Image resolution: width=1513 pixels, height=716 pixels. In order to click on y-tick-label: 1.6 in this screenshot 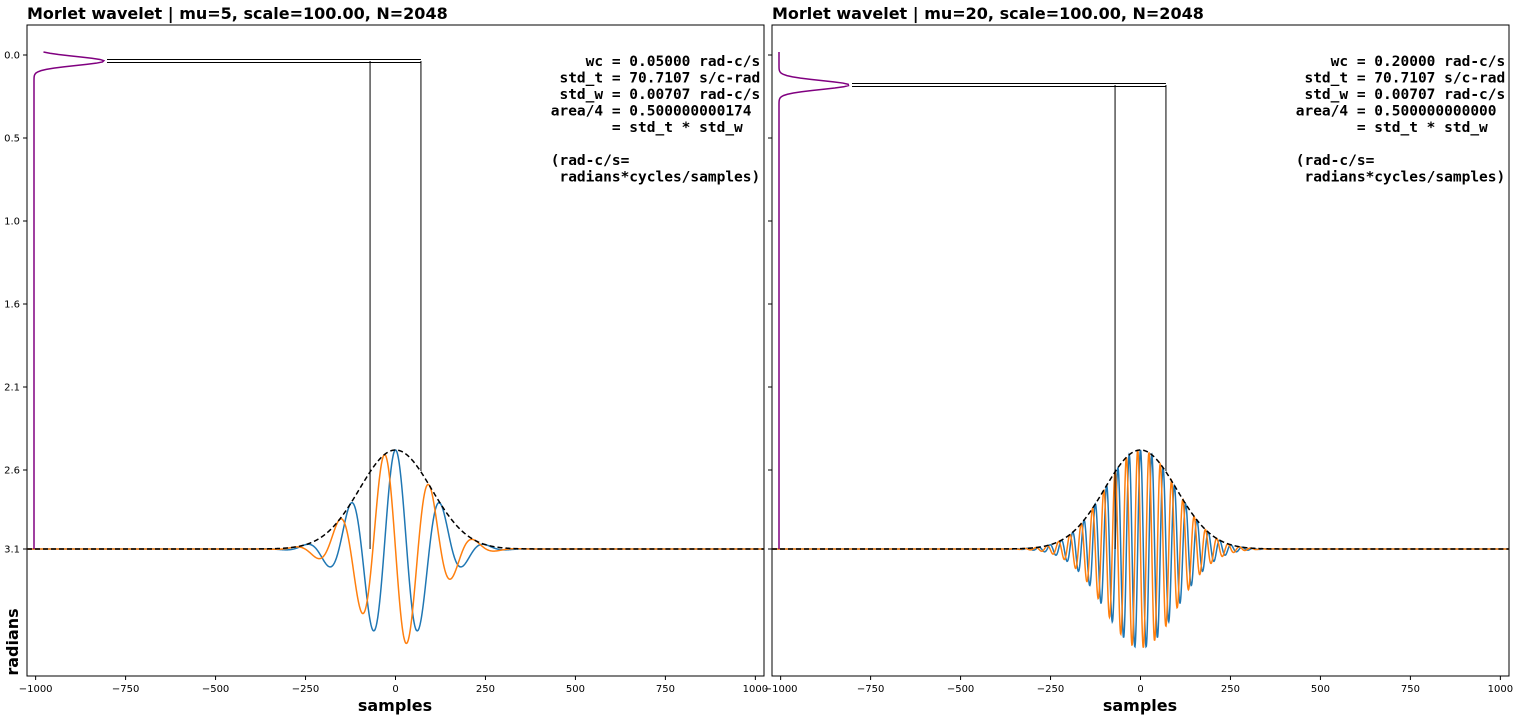, I will do `click(12, 305)`.